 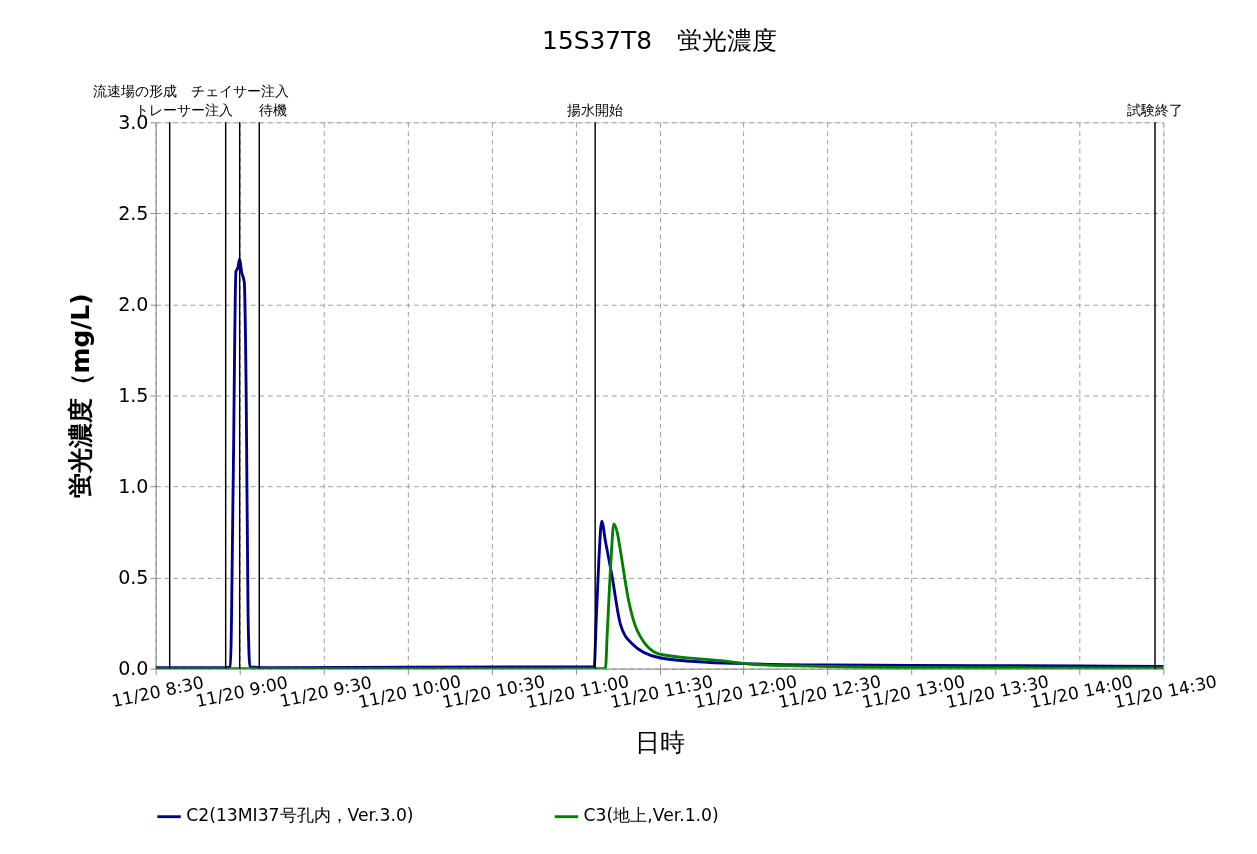 What do you see at coordinates (1155, 109) in the screenshot?
I see `ref-line-label: 試験終了` at bounding box center [1155, 109].